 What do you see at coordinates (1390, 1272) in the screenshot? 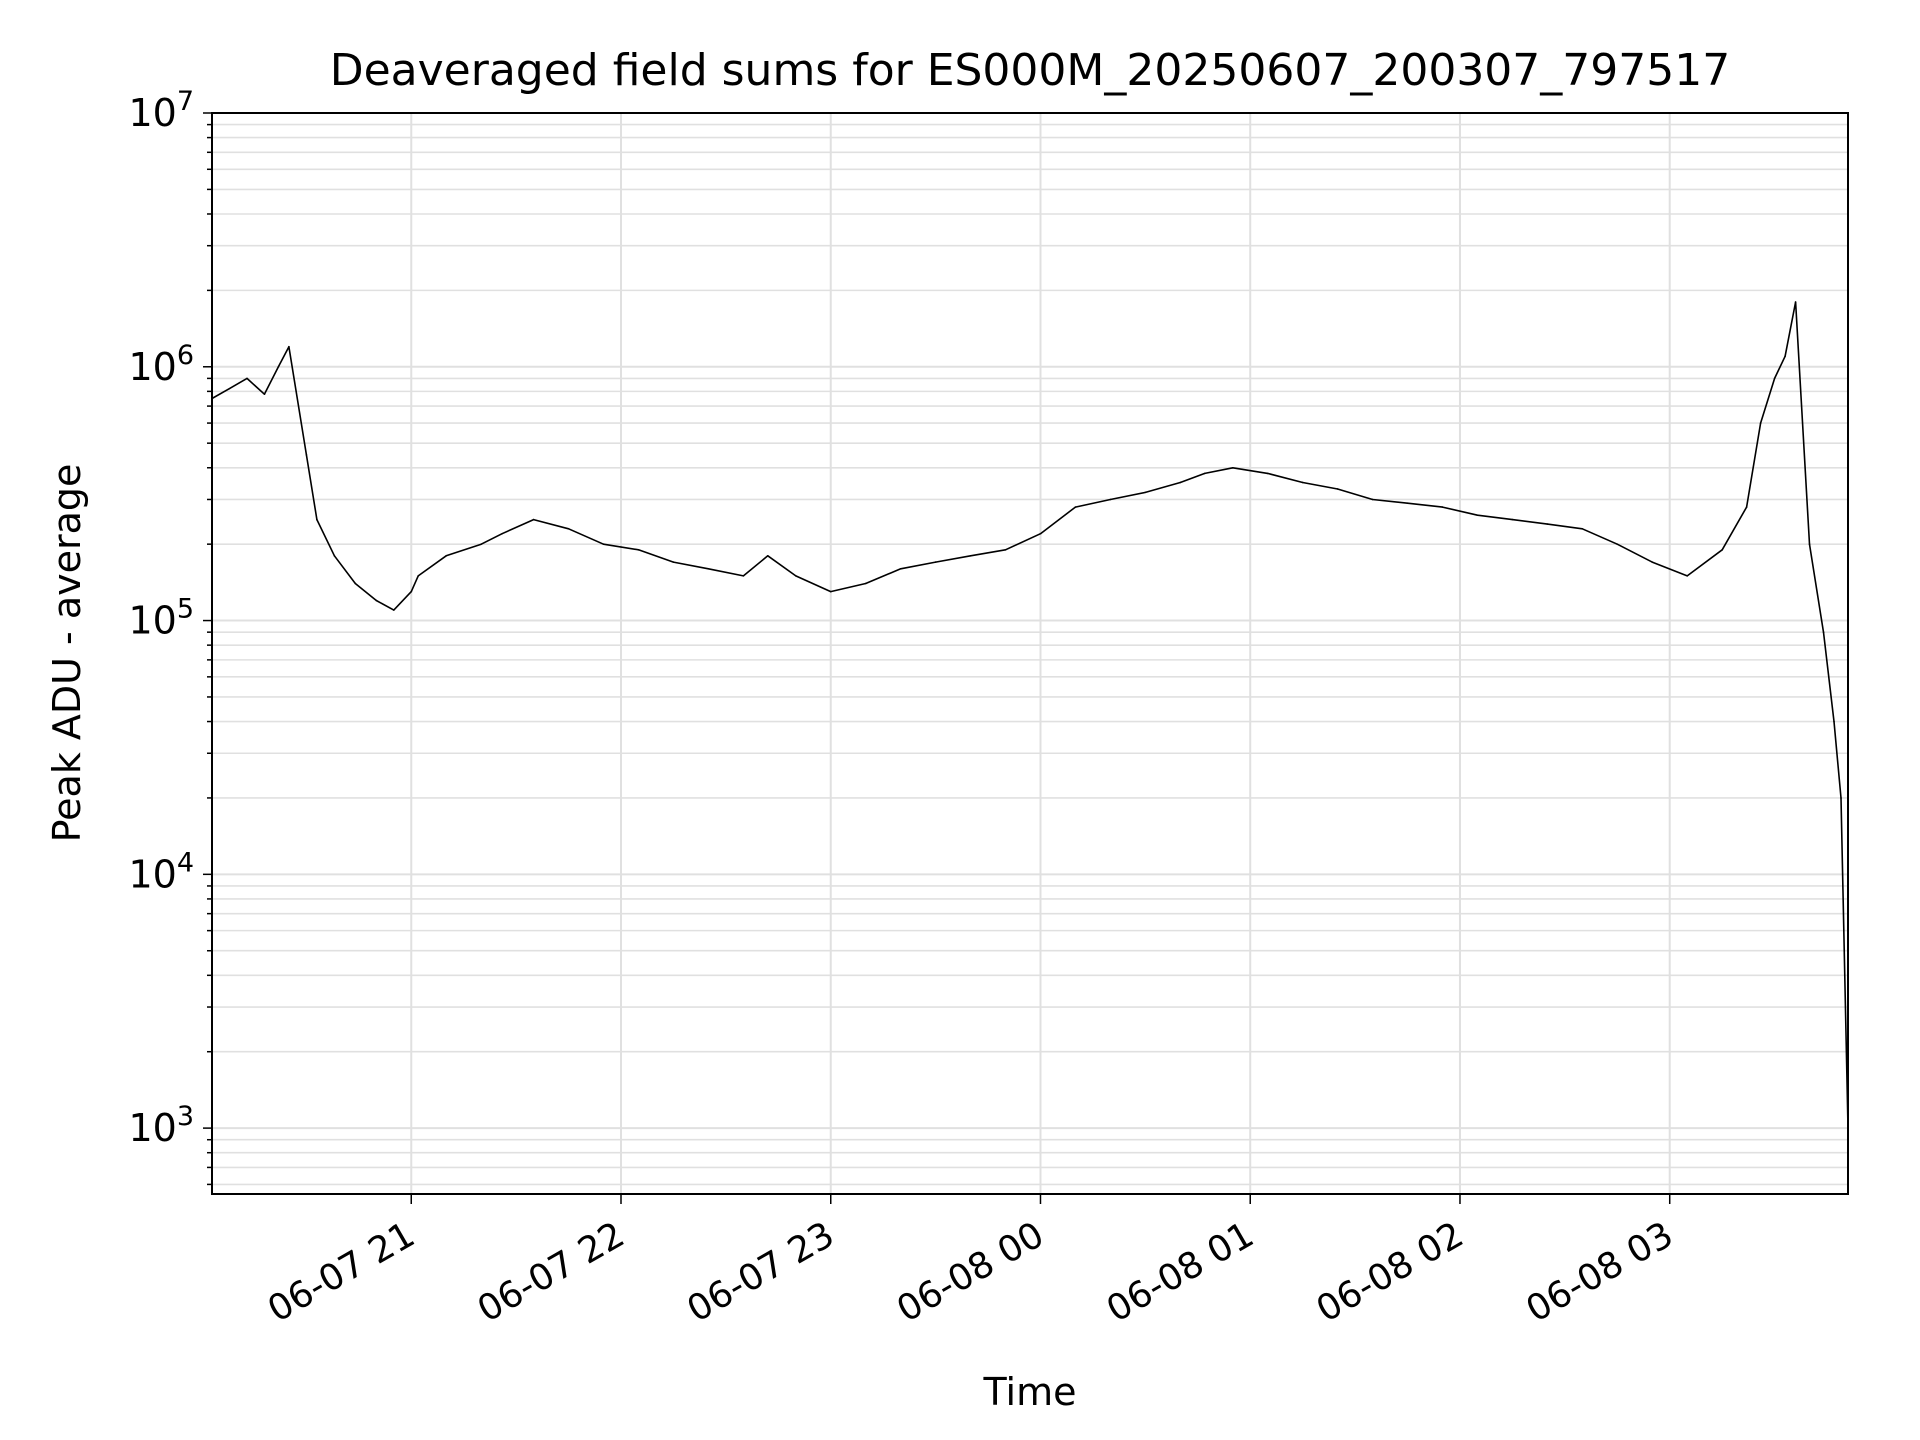
I see `x-tick-label: 06-08 02` at bounding box center [1390, 1272].